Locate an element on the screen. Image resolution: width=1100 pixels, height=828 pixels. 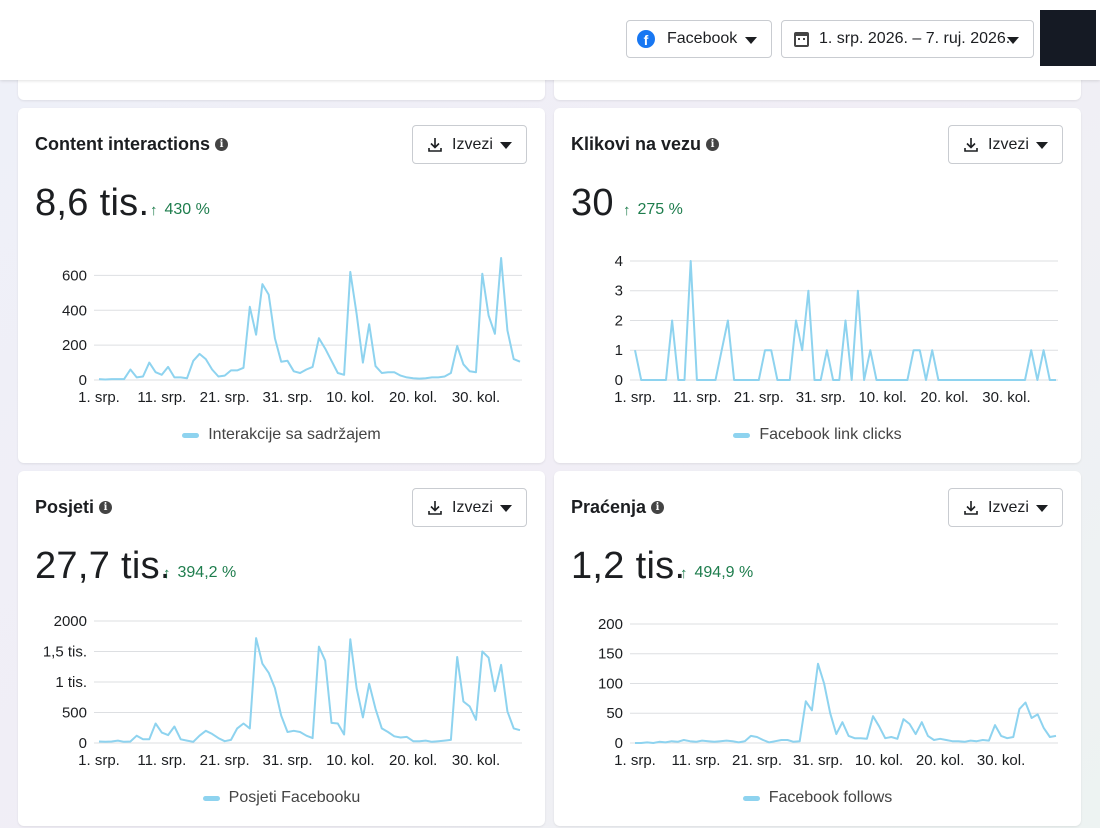
y-tick-label: 2 is located at coordinates (619, 320).